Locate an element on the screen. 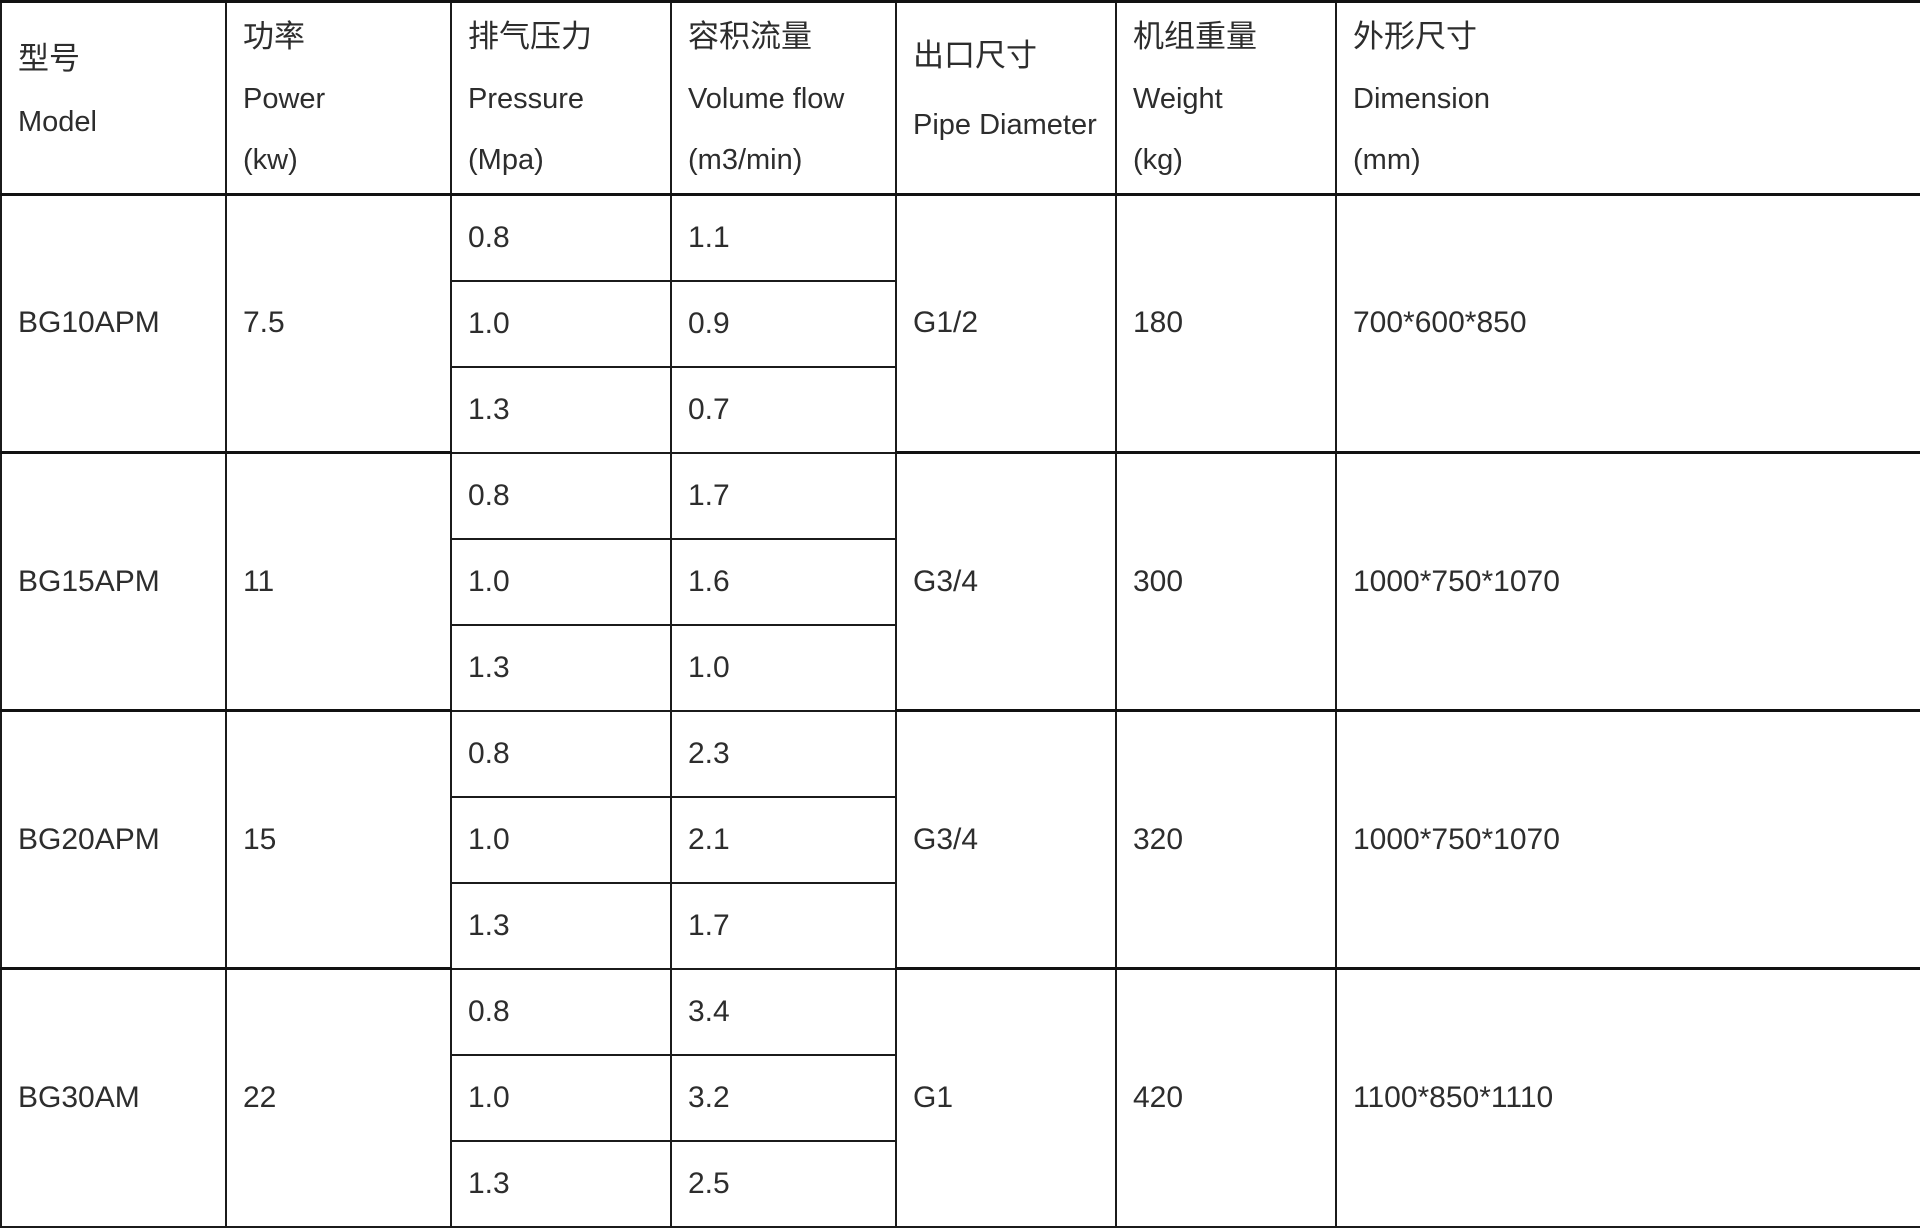 The width and height of the screenshot is (1920, 1228). column-header-pipe-diameter: 出口尺寸 Pipe Diameter is located at coordinates (1006, 98).